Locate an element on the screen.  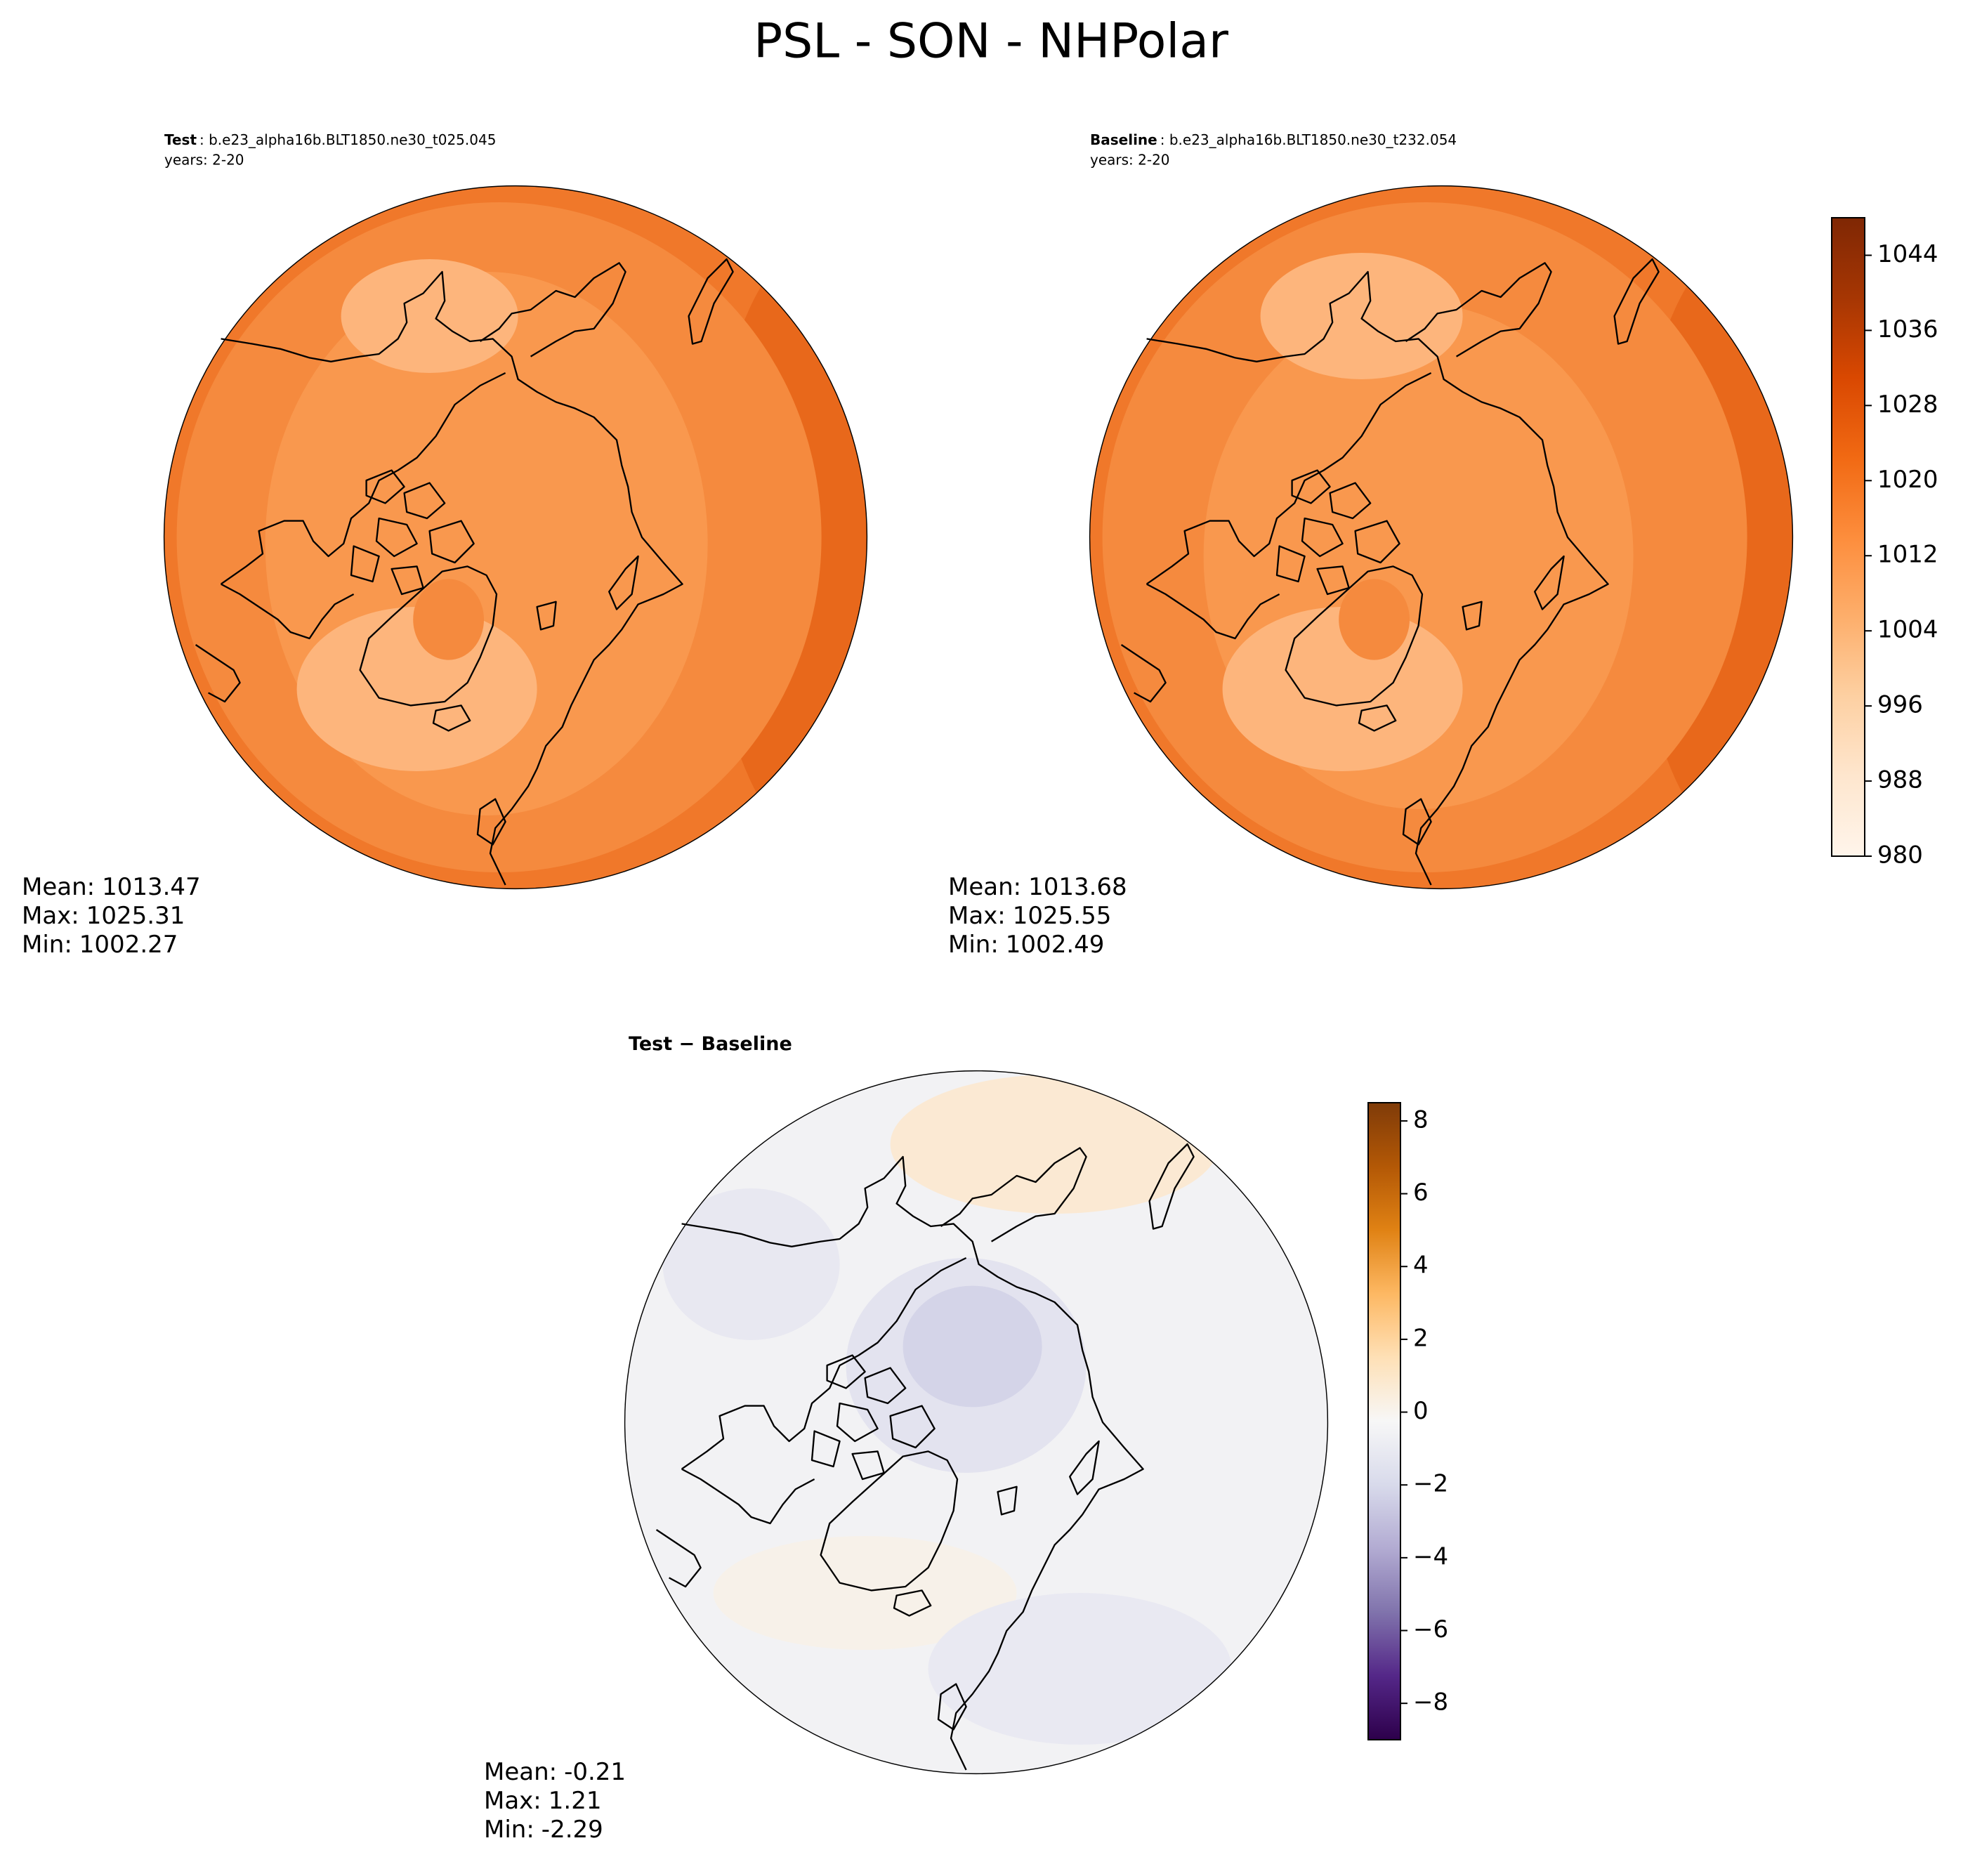
tick-label: 1044 is located at coordinates (1907, 254).